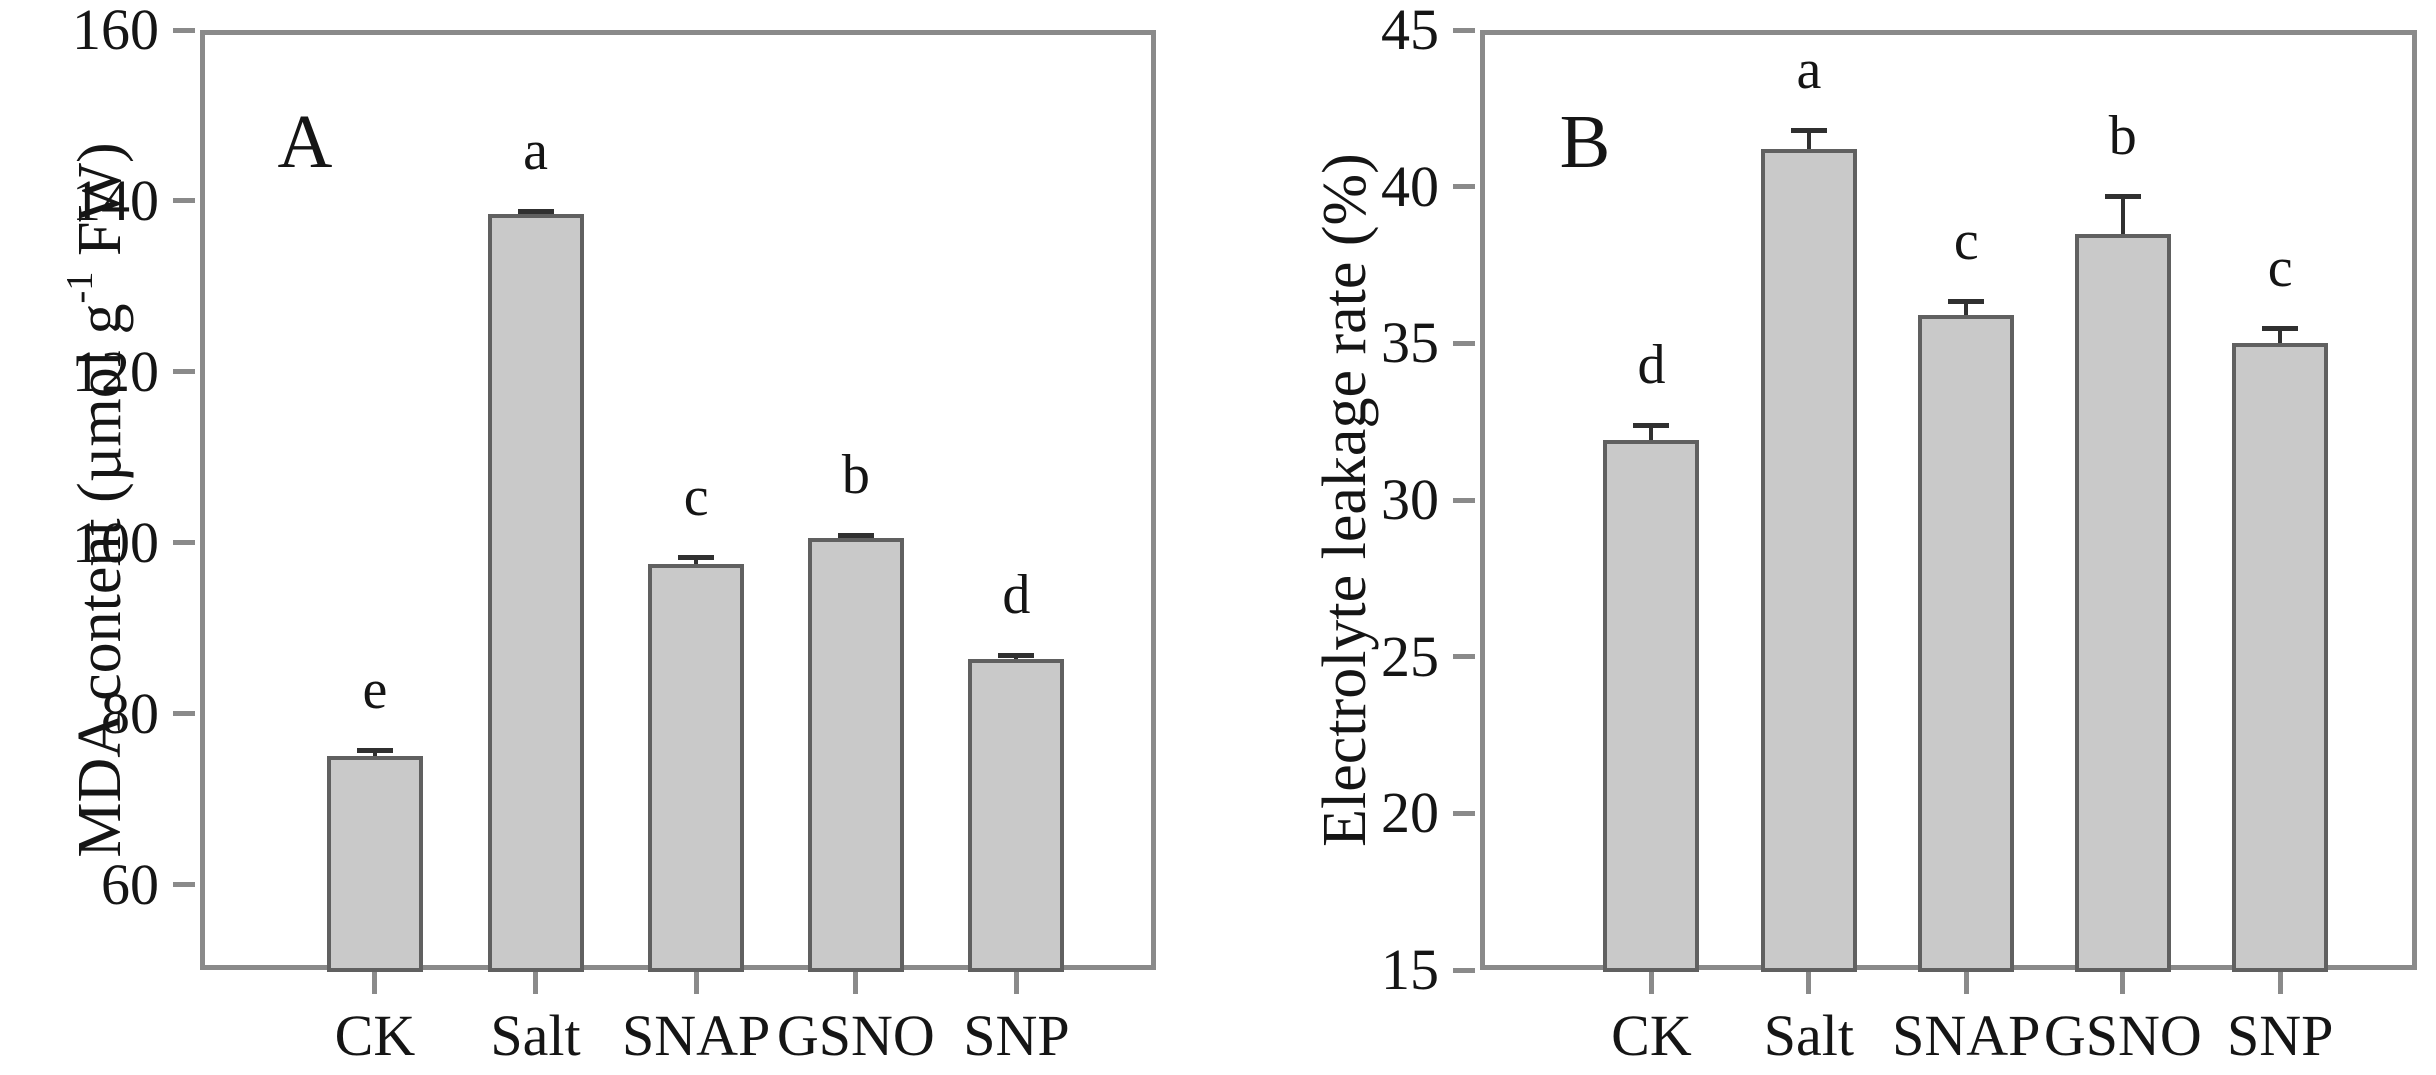  What do you see at coordinates (1016, 983) in the screenshot?
I see `panel-a-x-tick-snp` at bounding box center [1016, 983].